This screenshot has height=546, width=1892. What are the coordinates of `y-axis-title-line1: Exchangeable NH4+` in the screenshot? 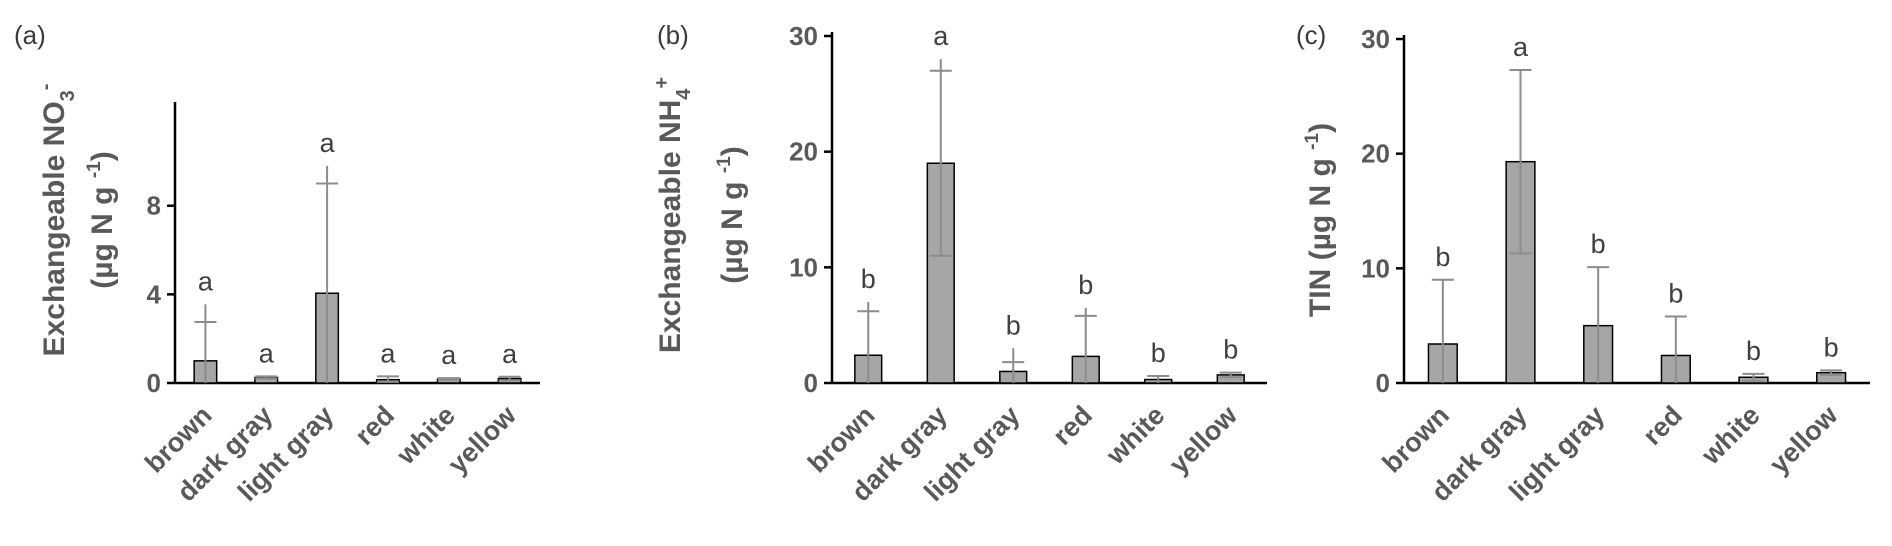 It's located at (673, 215).